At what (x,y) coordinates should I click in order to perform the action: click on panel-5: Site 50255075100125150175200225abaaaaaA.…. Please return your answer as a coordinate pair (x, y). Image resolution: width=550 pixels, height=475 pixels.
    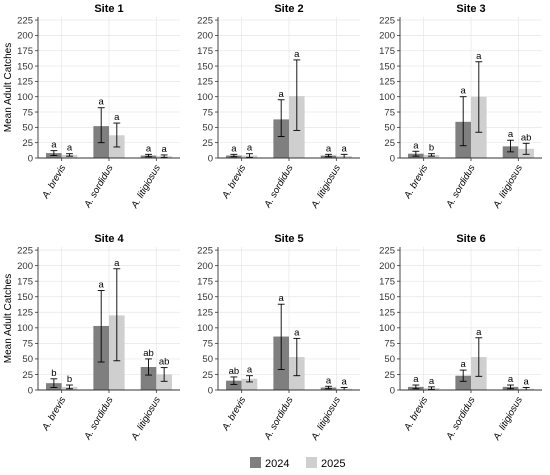
    Looking at the image, I should click on (278, 338).